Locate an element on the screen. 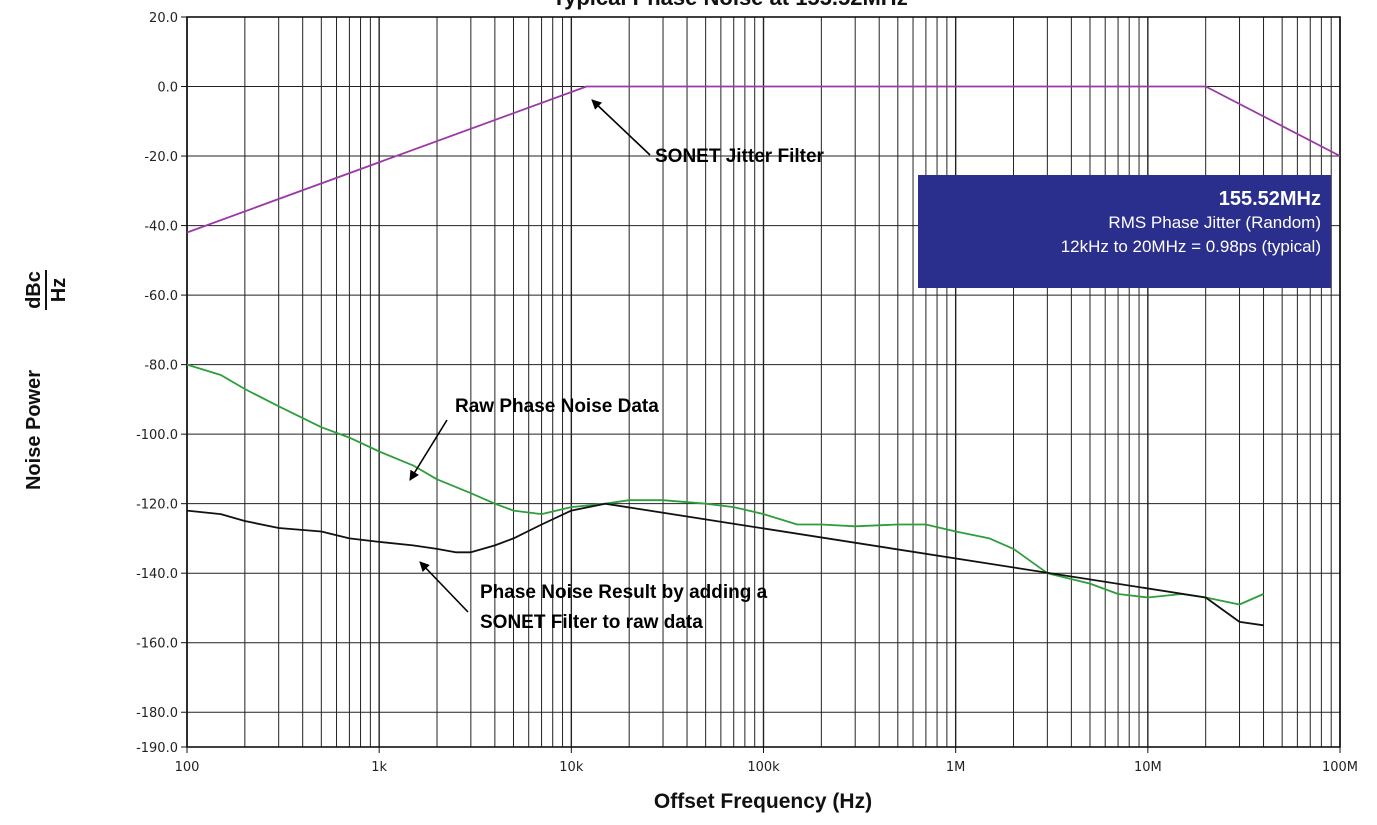 Image resolution: width=1377 pixels, height=825 pixels. y-tick-label: -120.0 is located at coordinates (157, 505).